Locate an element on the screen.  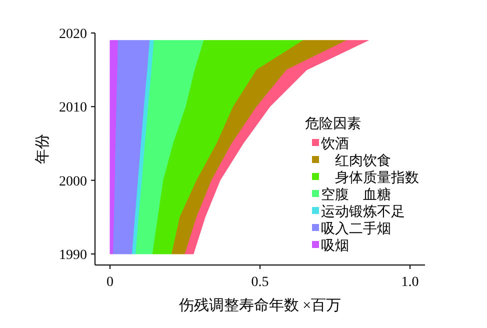
legend-title: 危险因素 is located at coordinates (333, 124).